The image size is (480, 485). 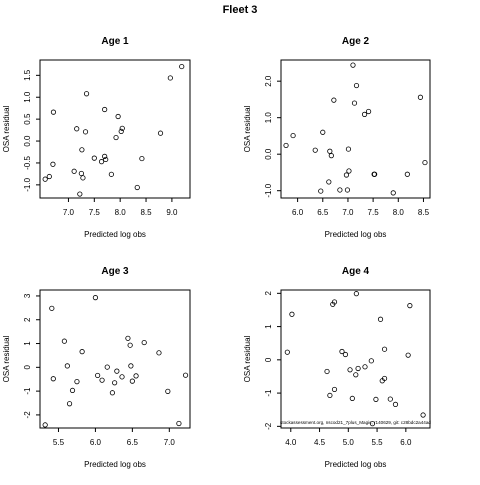 I want to click on y-tick-label: 2.0, so click(x=268, y=81).